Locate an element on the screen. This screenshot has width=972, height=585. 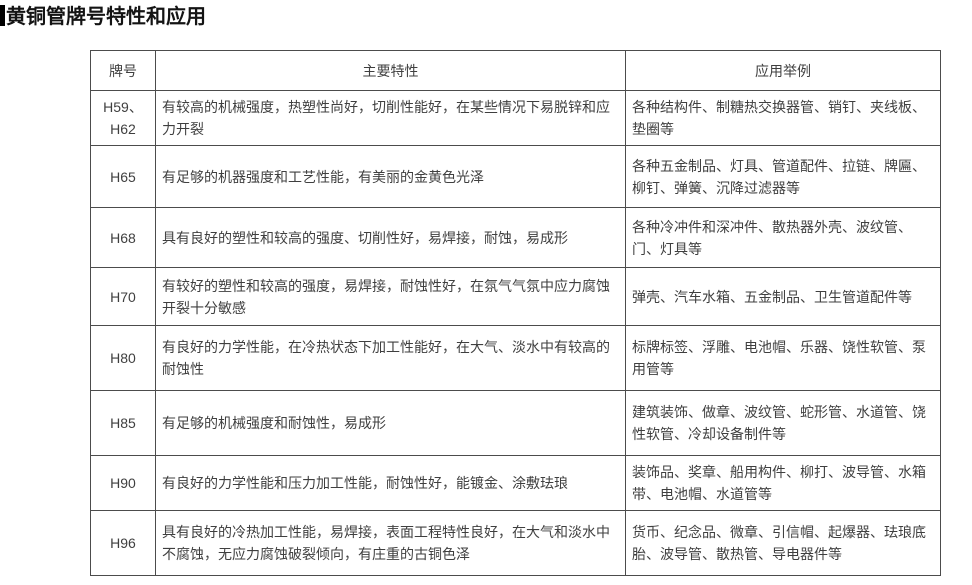
grade-cell: H65 is located at coordinates (123, 176).